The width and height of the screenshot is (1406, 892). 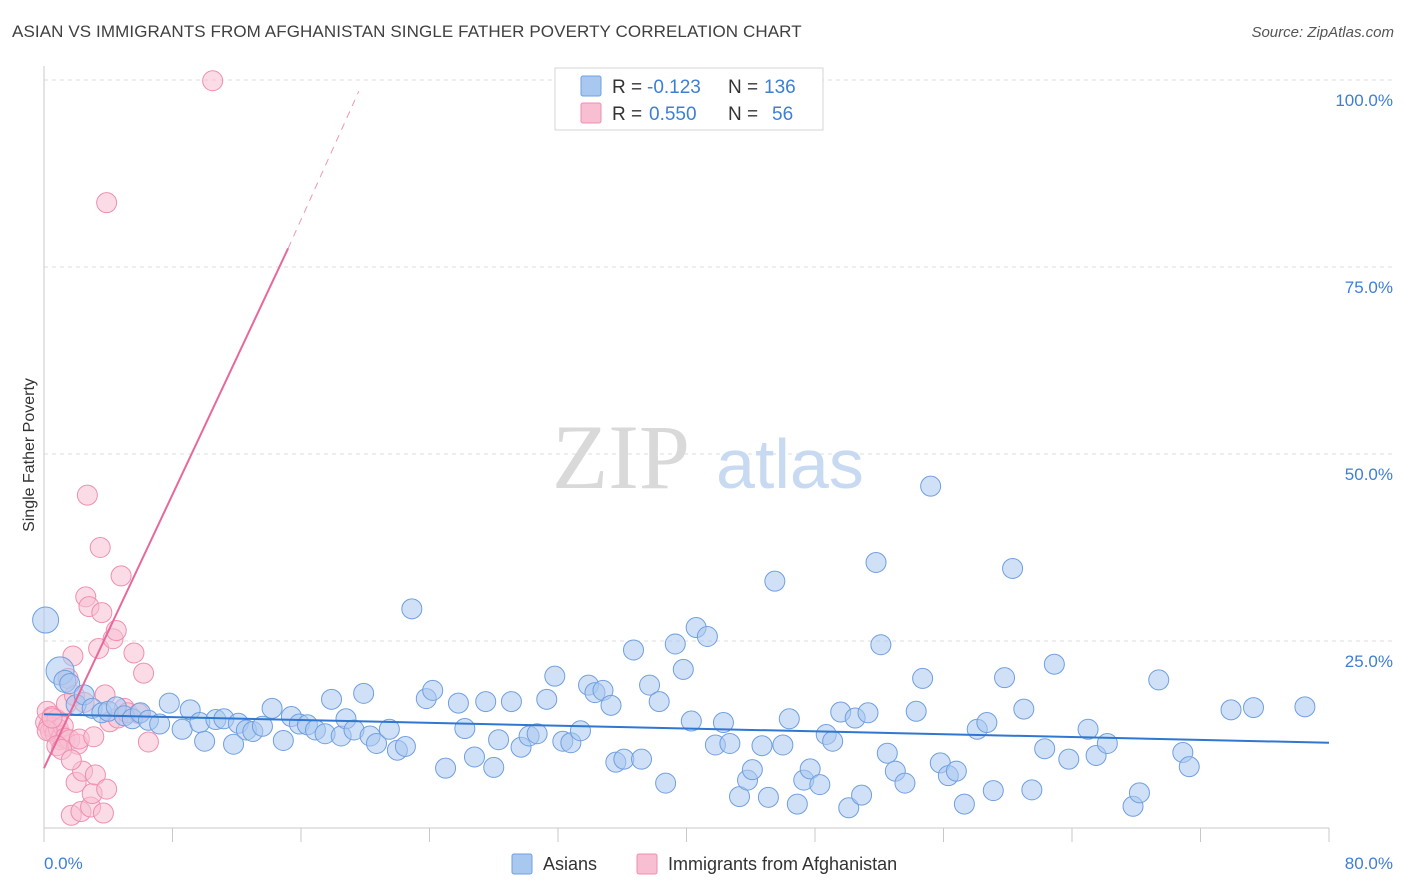 I want to click on y-tick-label: 25.0%, so click(x=1369, y=661).